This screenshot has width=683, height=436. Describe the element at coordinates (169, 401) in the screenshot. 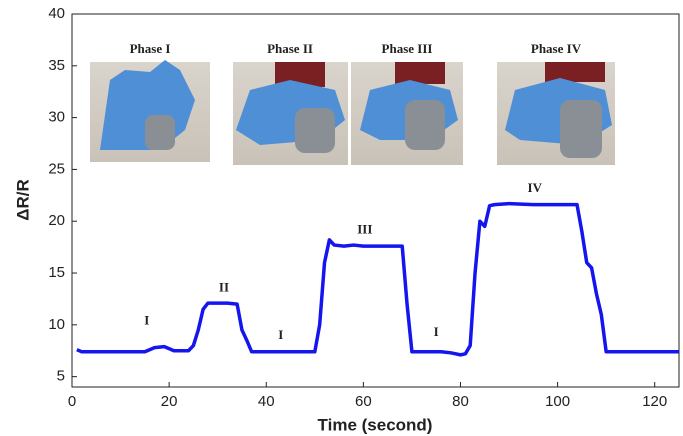

I see `x-tick-label: 20` at that location.